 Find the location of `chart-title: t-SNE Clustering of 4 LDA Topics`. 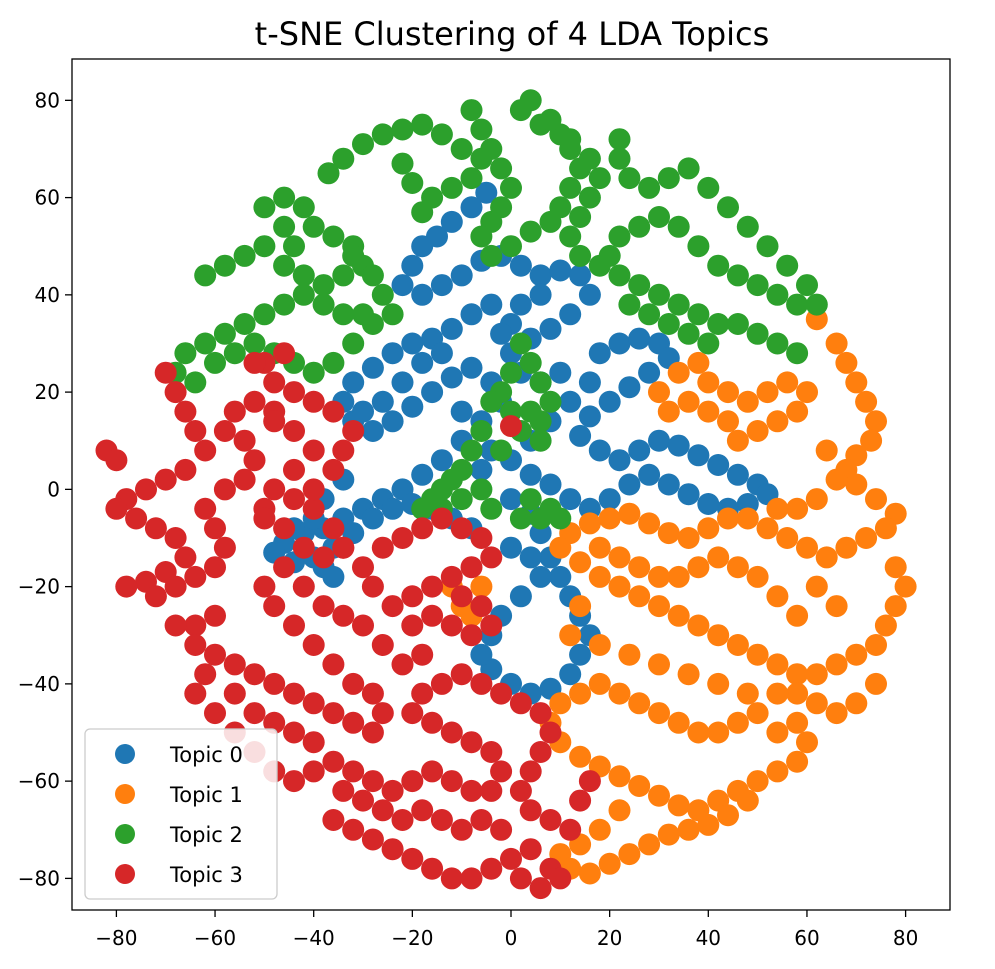

chart-title: t-SNE Clustering of 4 LDA Topics is located at coordinates (512, 34).